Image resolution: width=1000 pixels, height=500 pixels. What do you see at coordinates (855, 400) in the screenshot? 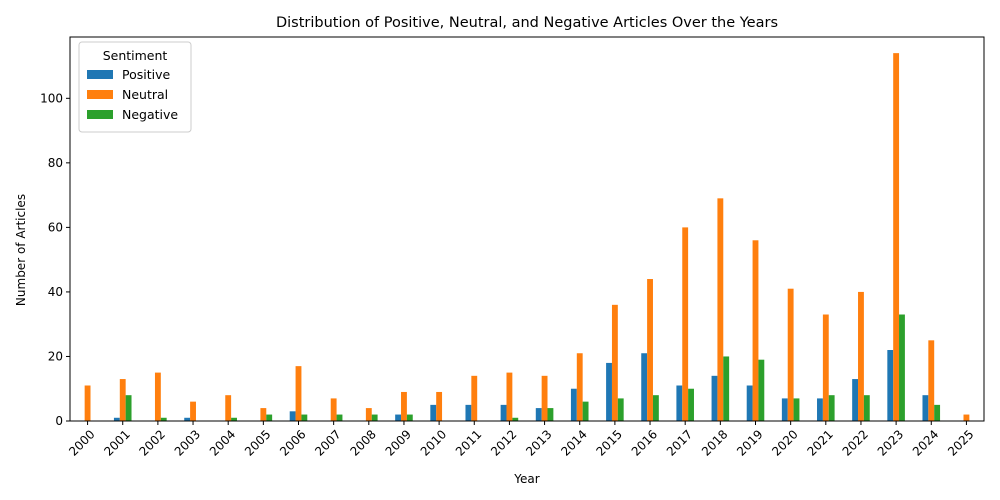
I see `bar-positive-2022` at bounding box center [855, 400].